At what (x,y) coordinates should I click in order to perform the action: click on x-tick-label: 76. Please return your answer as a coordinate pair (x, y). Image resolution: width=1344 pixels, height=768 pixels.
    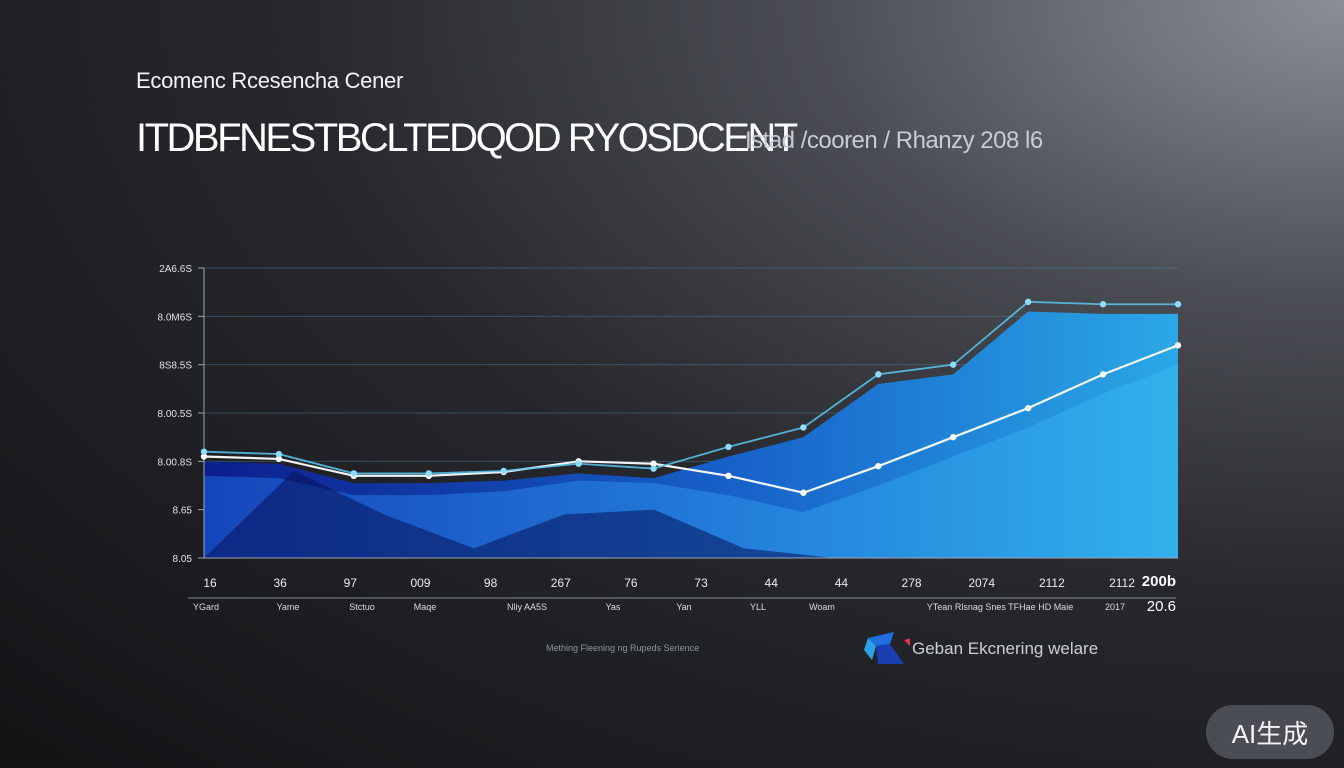
    Looking at the image, I should click on (631, 583).